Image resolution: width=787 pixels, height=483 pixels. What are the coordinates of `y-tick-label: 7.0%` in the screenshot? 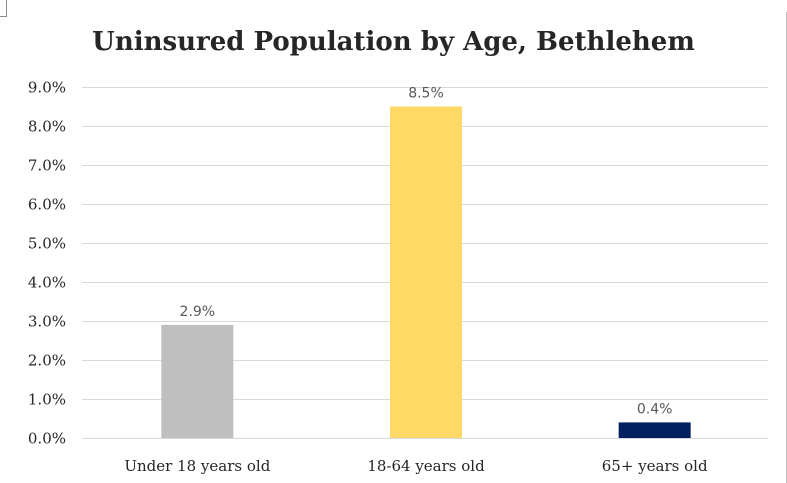 It's located at (47, 166).